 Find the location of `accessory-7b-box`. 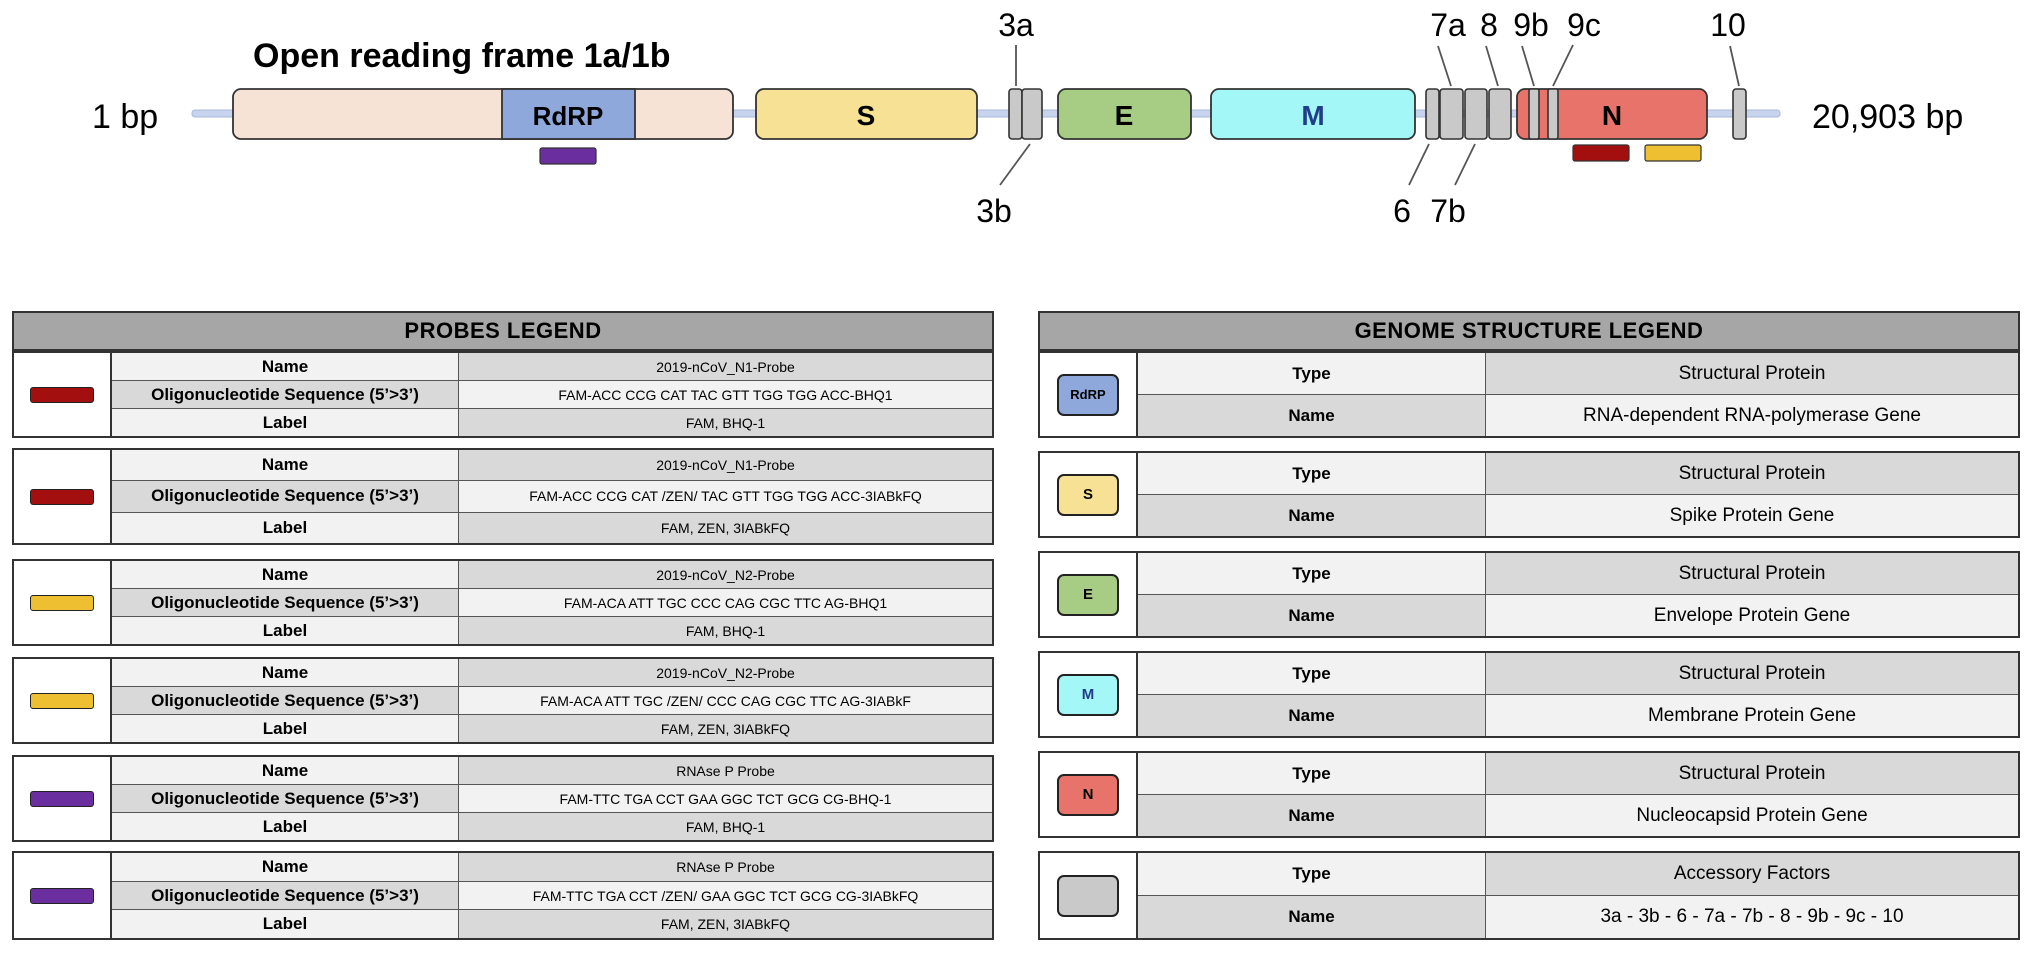

accessory-7b-box is located at coordinates (1476, 114).